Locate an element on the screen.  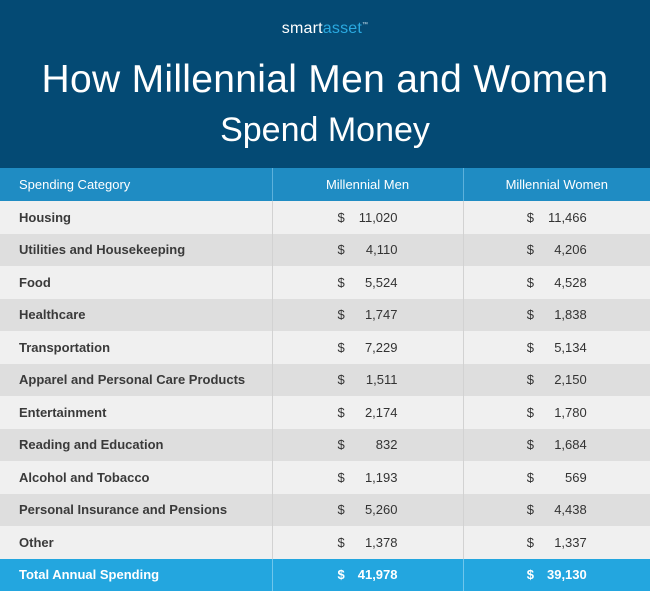
women-amount: 1,780 is located at coordinates (570, 412).